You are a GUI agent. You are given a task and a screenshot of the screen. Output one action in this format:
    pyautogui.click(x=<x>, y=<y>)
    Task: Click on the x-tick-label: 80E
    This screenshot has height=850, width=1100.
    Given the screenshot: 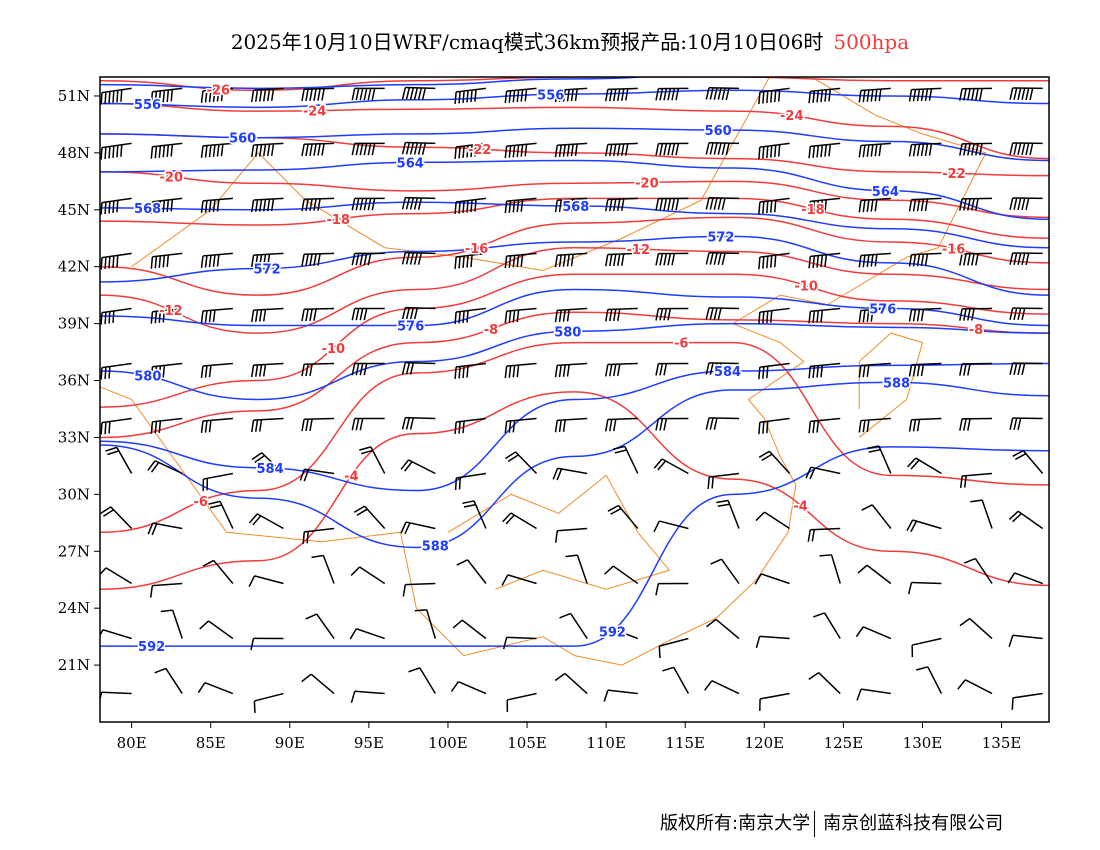 What is the action you would take?
    pyautogui.click(x=132, y=743)
    